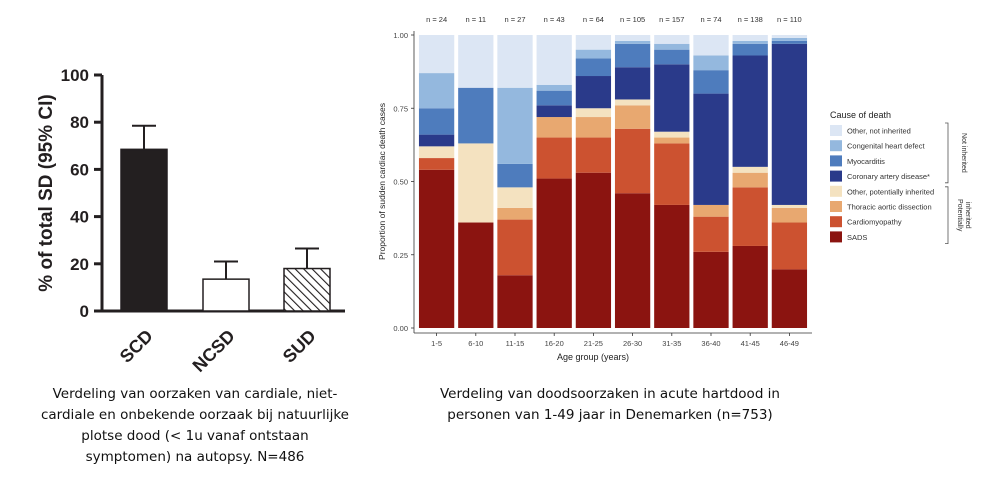 This screenshot has width=1002, height=487. I want to click on x-tick-label: NCSD, so click(214, 351).